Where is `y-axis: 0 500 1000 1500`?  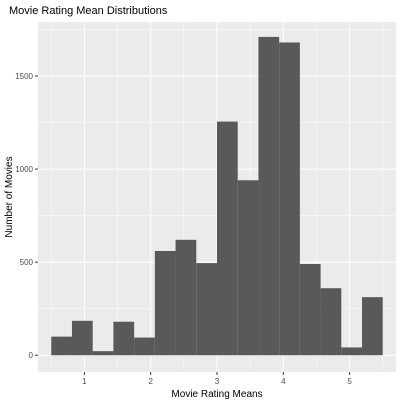
y-axis: 0 500 1000 1500 is located at coordinates (26, 216).